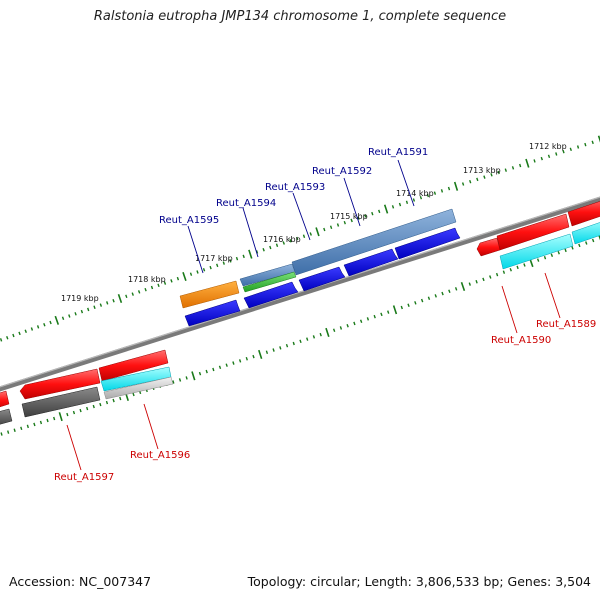 Image resolution: width=600 pixels, height=600 pixels. I want to click on label-reut-a1590: Reut_A1590, so click(521, 340).